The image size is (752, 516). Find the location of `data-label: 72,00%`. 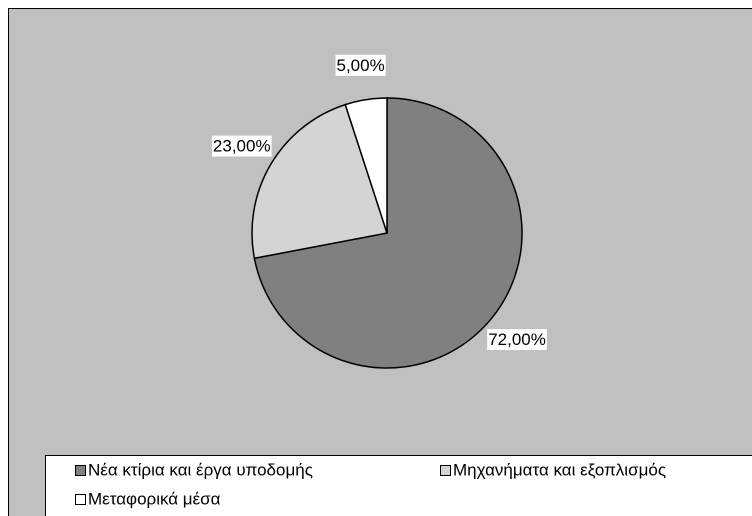

data-label: 72,00% is located at coordinates (517, 339).